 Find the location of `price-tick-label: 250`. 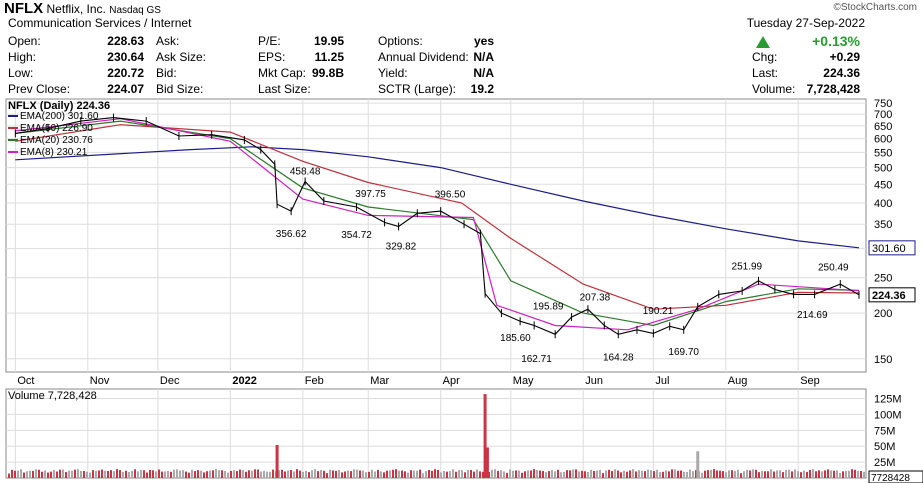

price-tick-label: 250 is located at coordinates (883, 279).